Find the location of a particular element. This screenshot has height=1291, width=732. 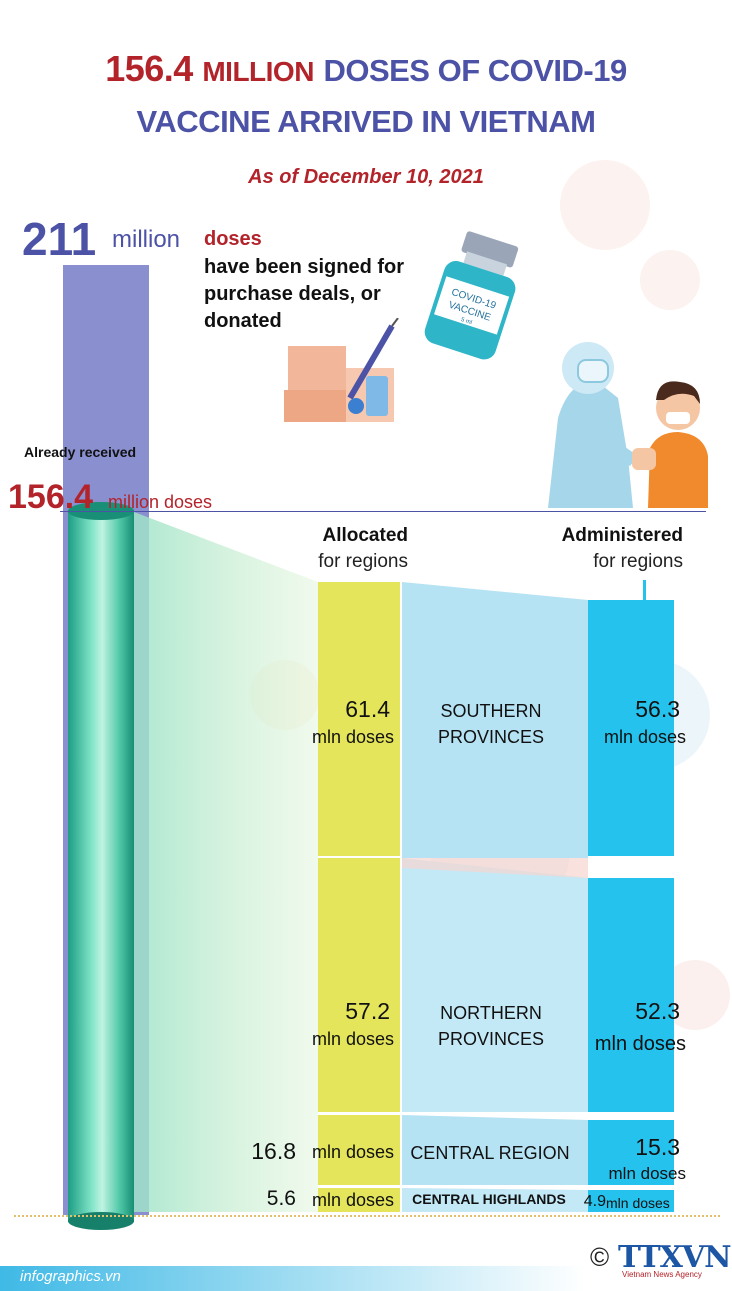

agency-name: Vietnam News Agency is located at coordinates (662, 1274).